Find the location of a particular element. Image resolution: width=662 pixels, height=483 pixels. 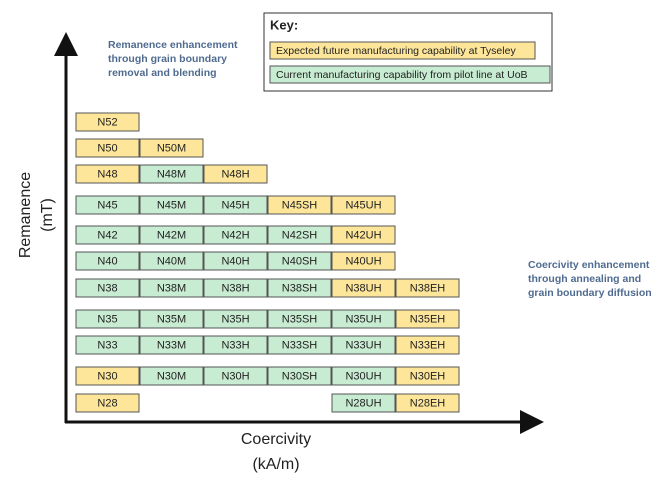

grade-label: N30 is located at coordinates (107, 376).